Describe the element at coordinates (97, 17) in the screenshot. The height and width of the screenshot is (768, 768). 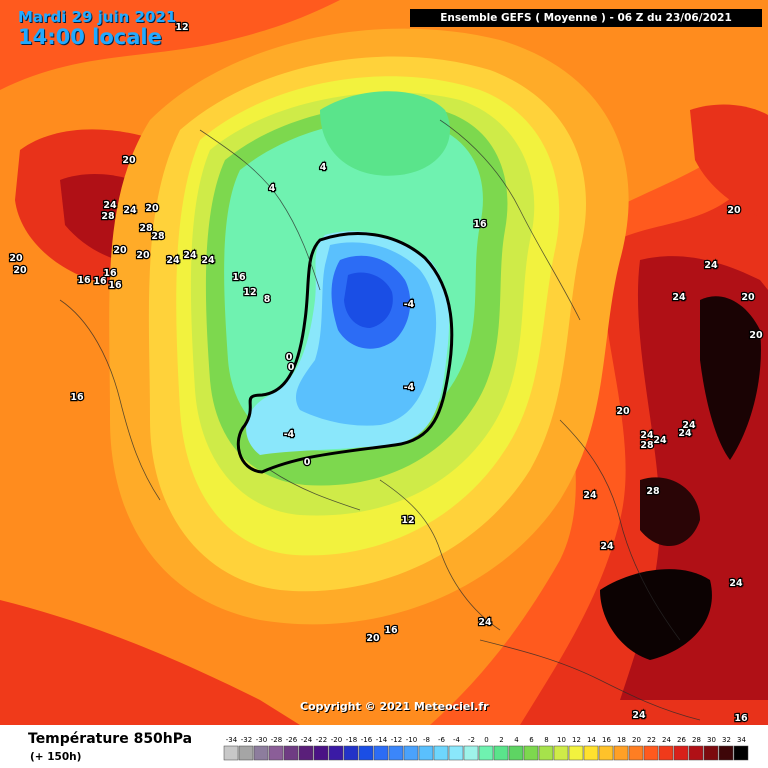
I see `forecast-date: Mardi 29 juin 2021` at that location.